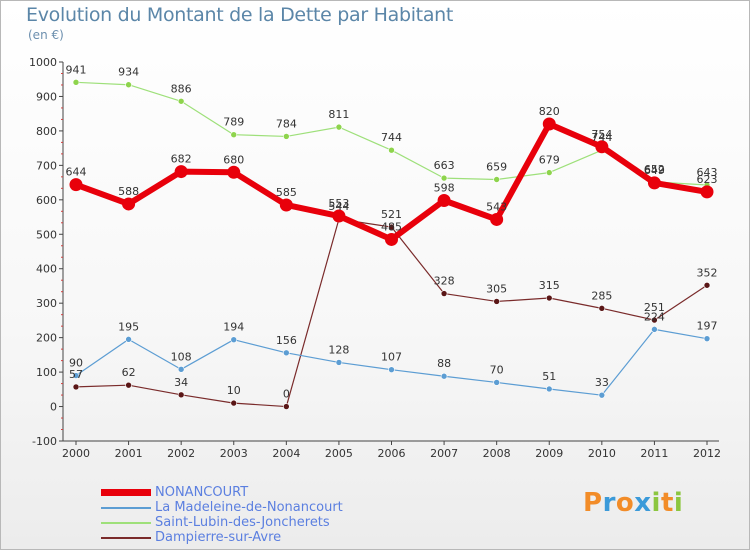  I want to click on data-label-nonancourt: 820, so click(549, 111).